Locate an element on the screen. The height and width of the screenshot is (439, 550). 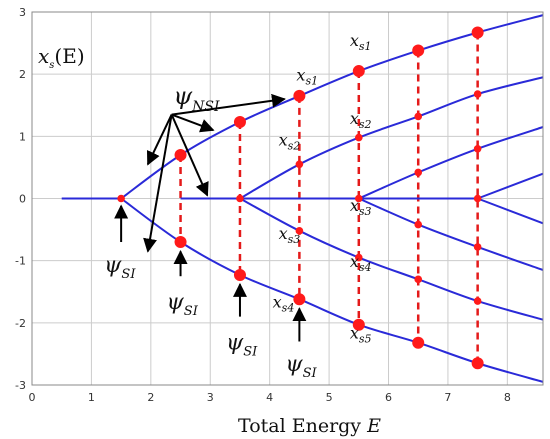
y-tick-label: -1 is located at coordinates (20, 261).